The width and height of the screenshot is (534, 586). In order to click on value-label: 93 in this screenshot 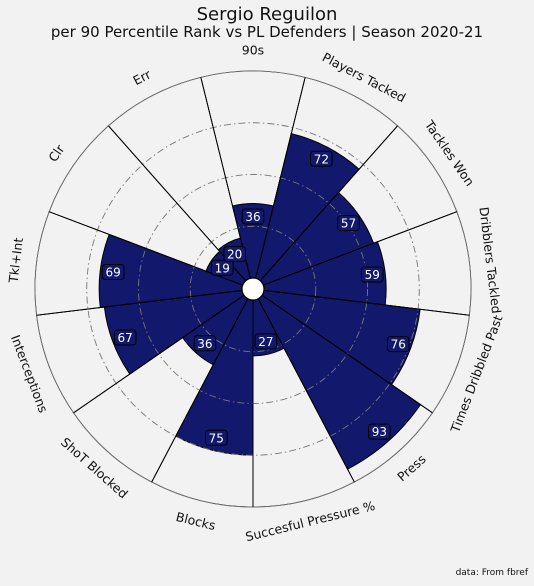, I will do `click(379, 432)`.